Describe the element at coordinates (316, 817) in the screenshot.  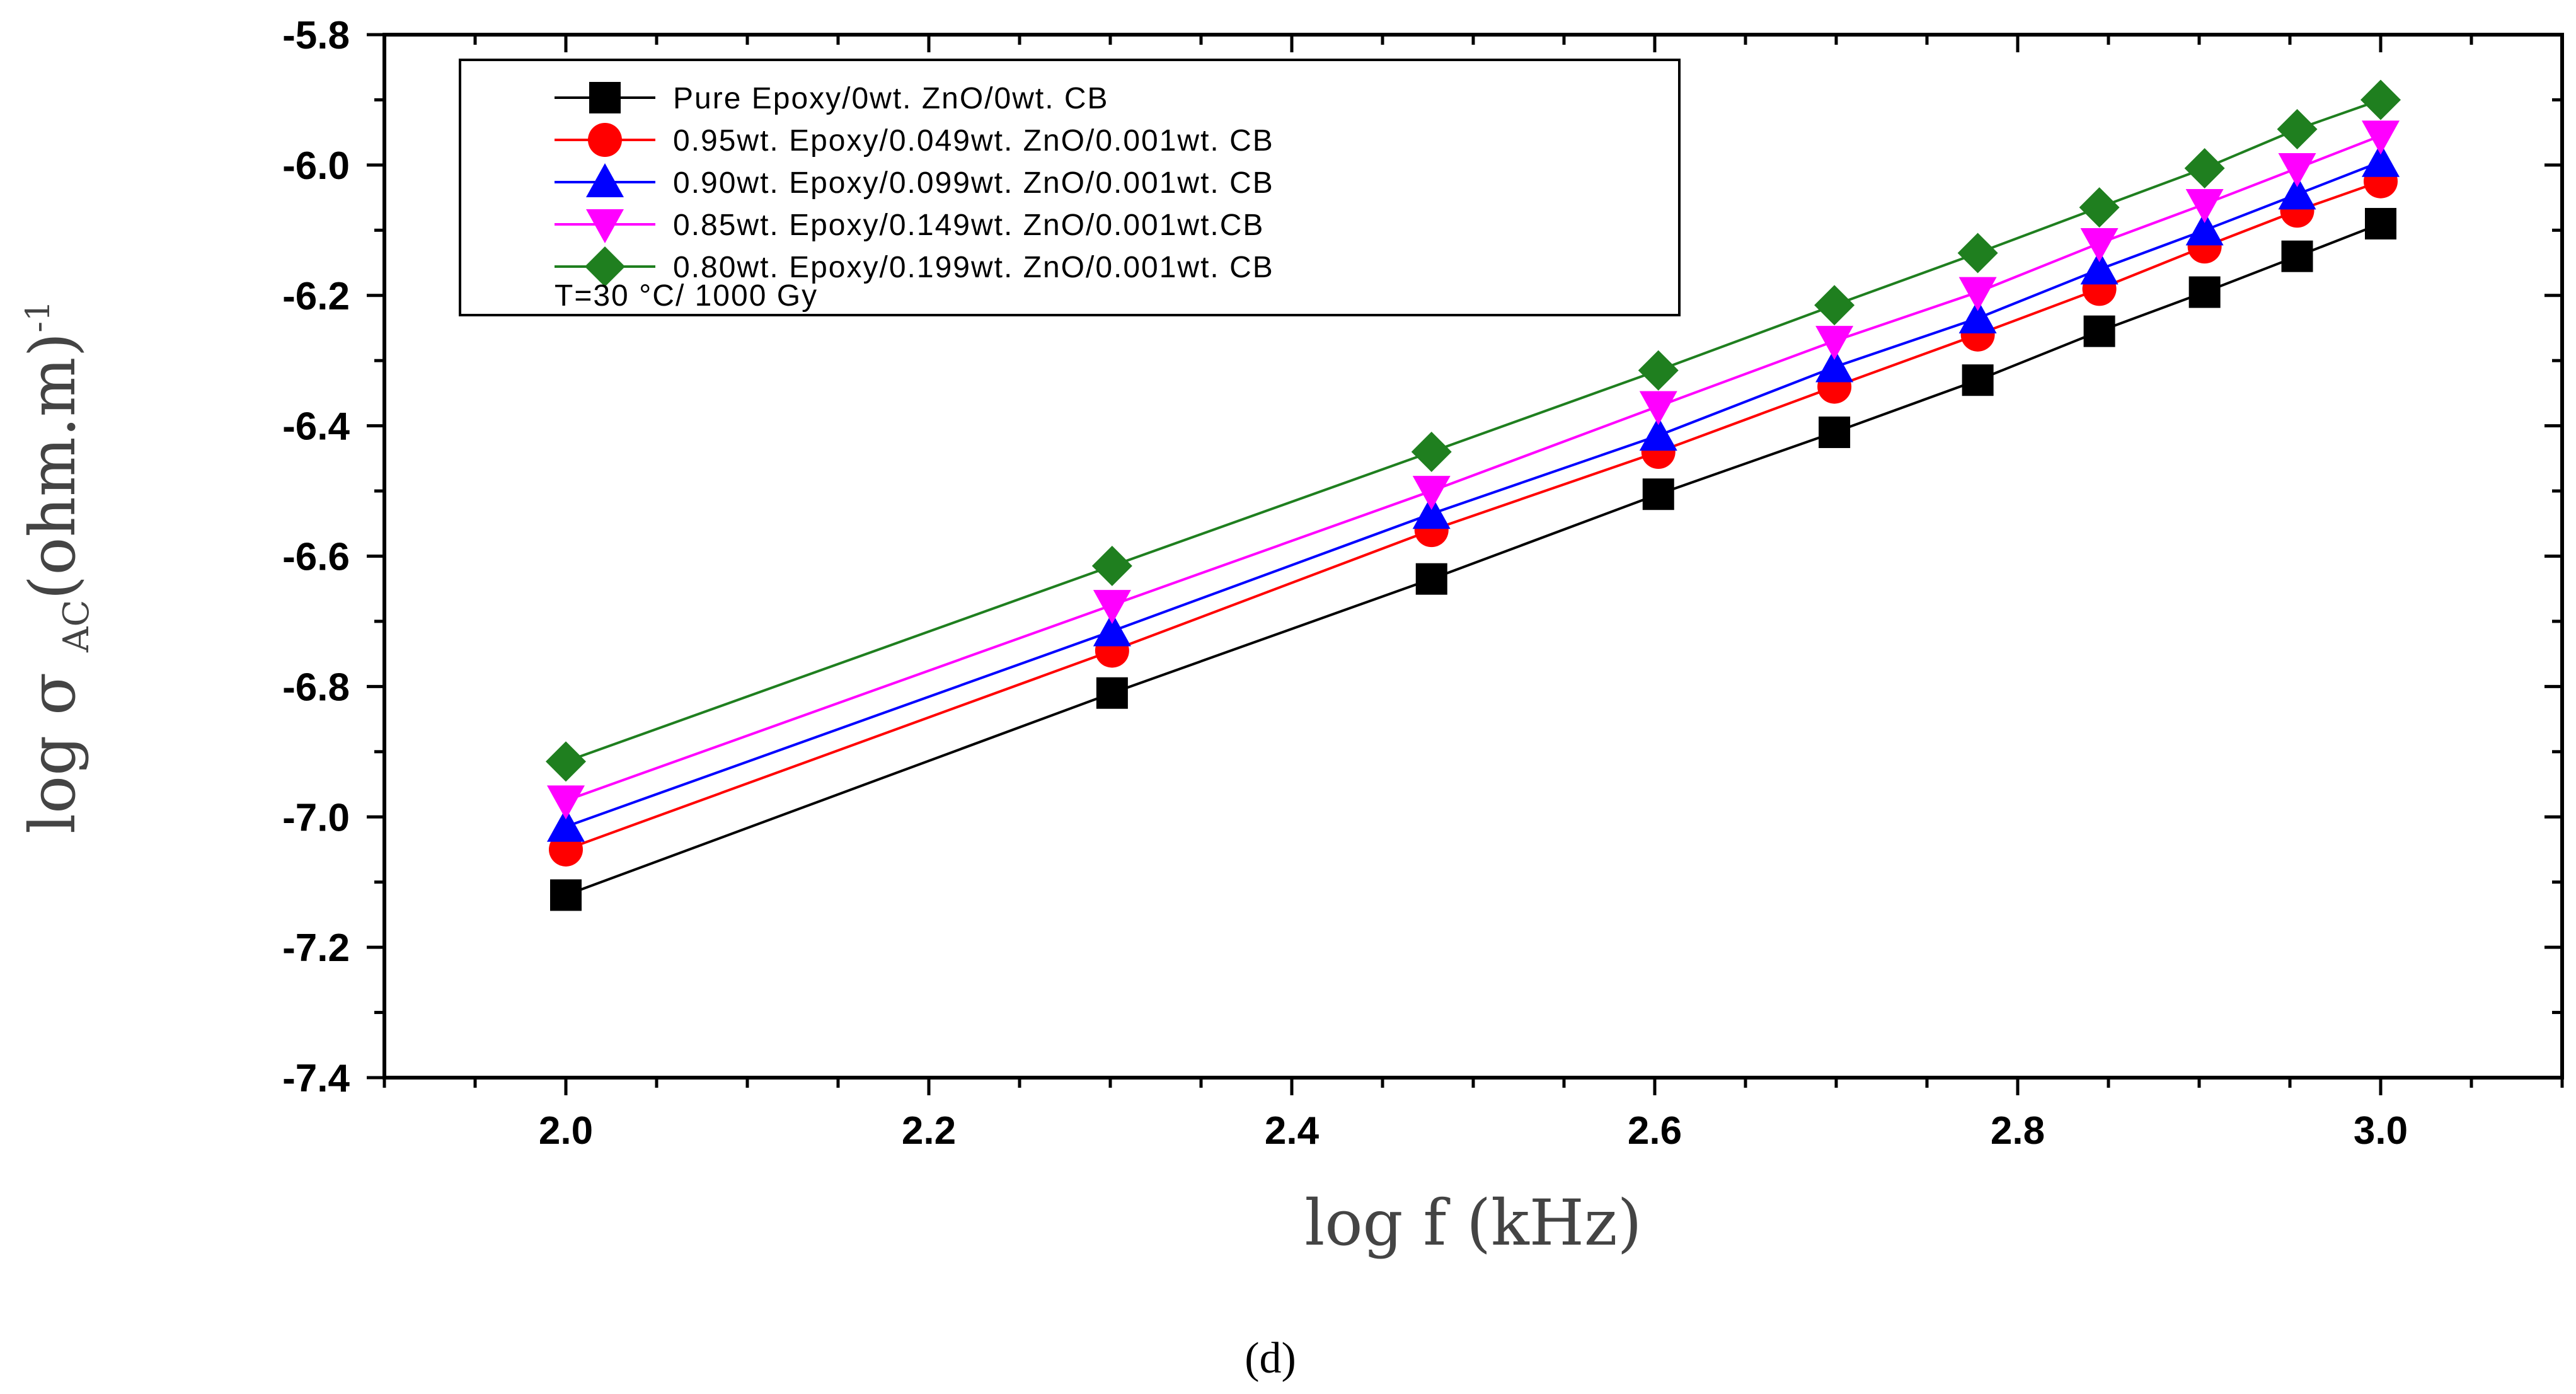
I see `y-tick-label: -7.0` at that location.